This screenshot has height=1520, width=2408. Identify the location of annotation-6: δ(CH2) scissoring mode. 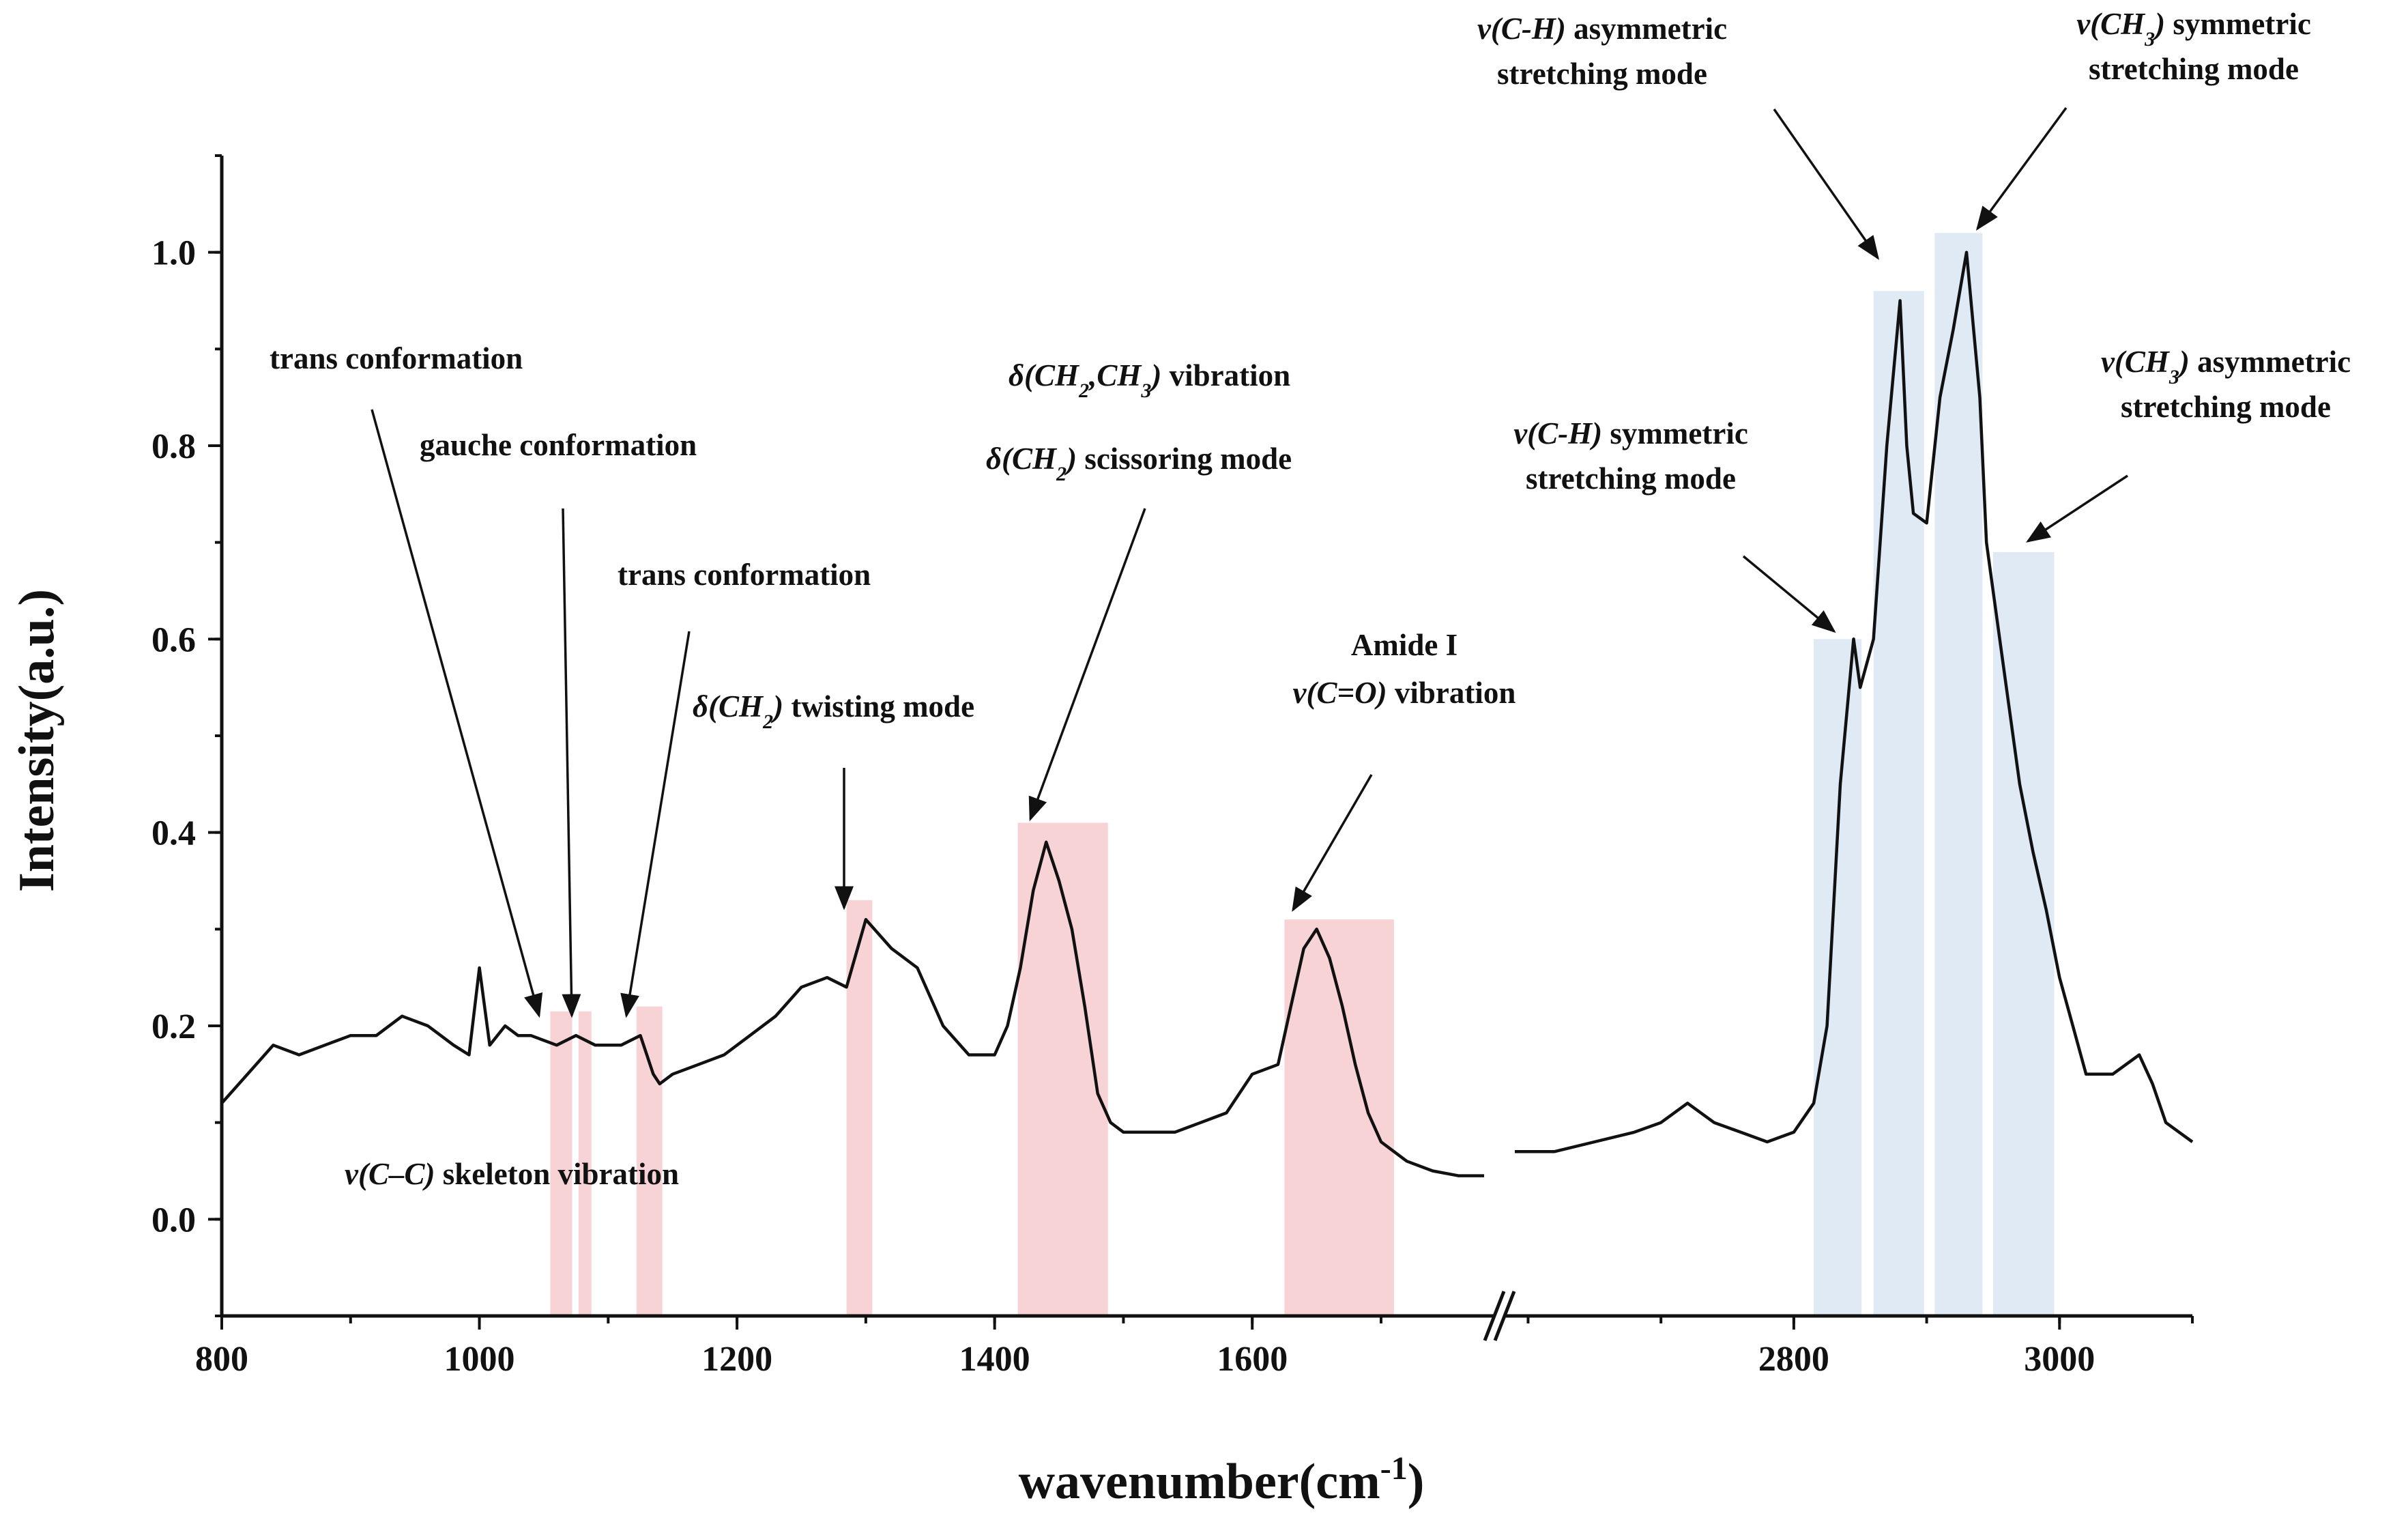
(1139, 632).